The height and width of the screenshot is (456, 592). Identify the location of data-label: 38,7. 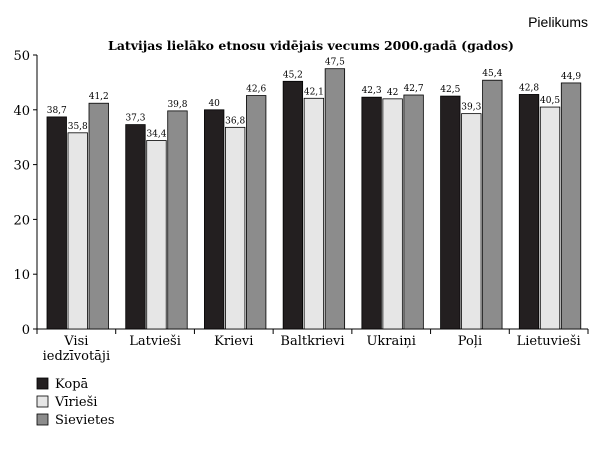
(57, 111).